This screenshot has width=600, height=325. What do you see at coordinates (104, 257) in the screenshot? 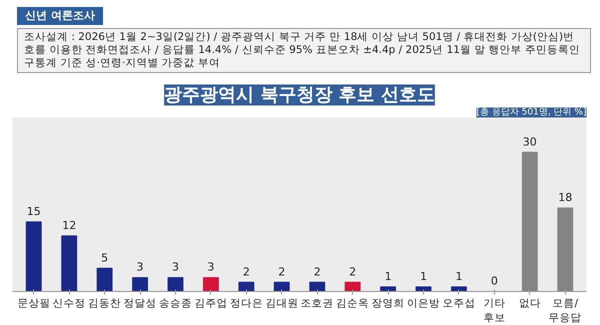
I see `data-label: 5` at bounding box center [104, 257].